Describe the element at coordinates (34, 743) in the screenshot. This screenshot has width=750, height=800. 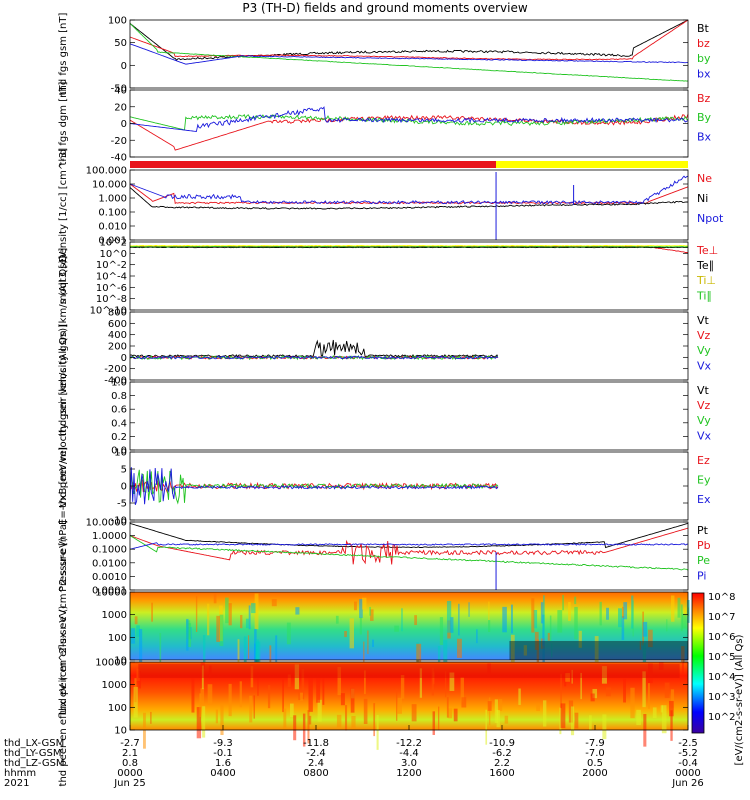
I see `ephemeris-label: thd_LX-GSM` at that location.